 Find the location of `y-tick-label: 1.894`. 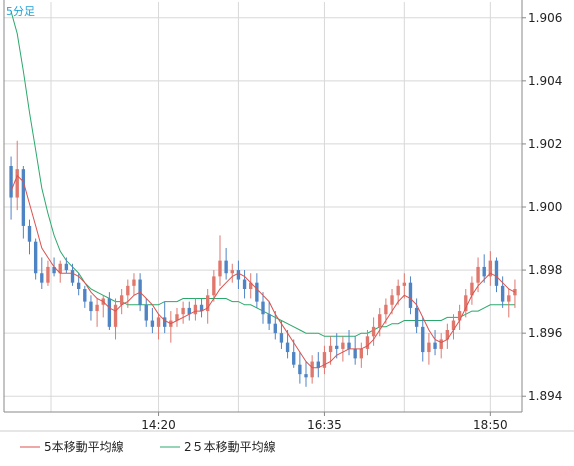

y-tick-label: 1.894 is located at coordinates (545, 396).